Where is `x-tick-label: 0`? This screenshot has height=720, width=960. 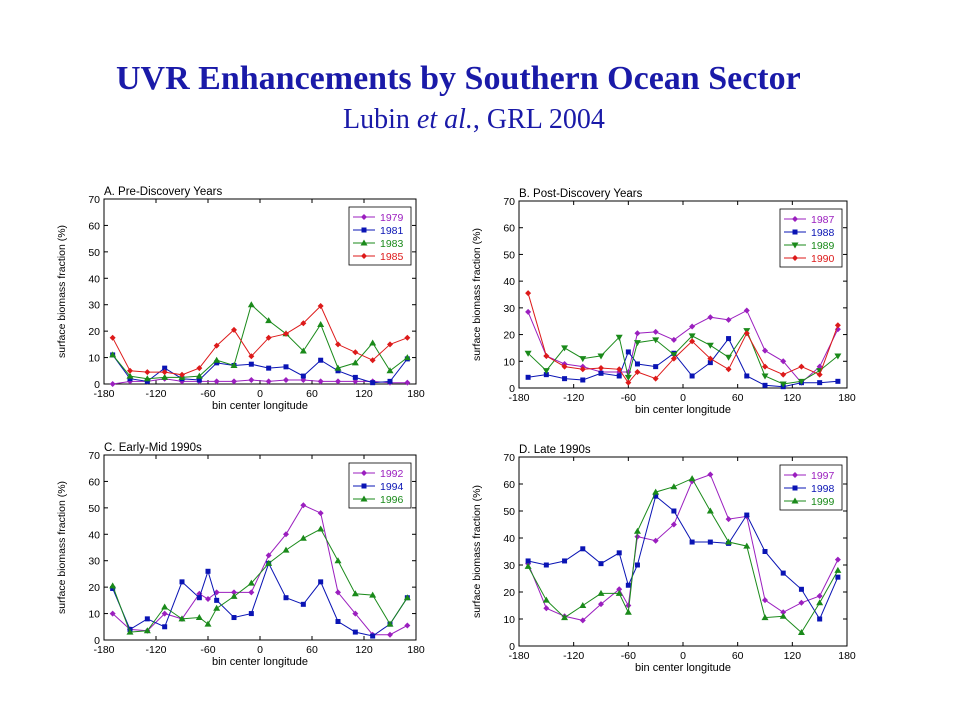
x-tick-label: 0 is located at coordinates (260, 650).